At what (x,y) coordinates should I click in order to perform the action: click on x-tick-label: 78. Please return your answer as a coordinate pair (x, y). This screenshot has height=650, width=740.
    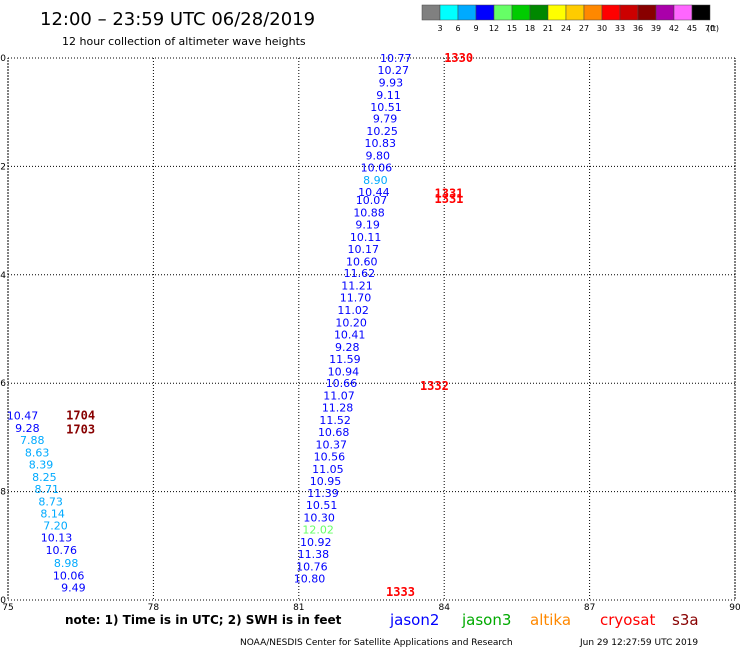
    Looking at the image, I should click on (154, 608).